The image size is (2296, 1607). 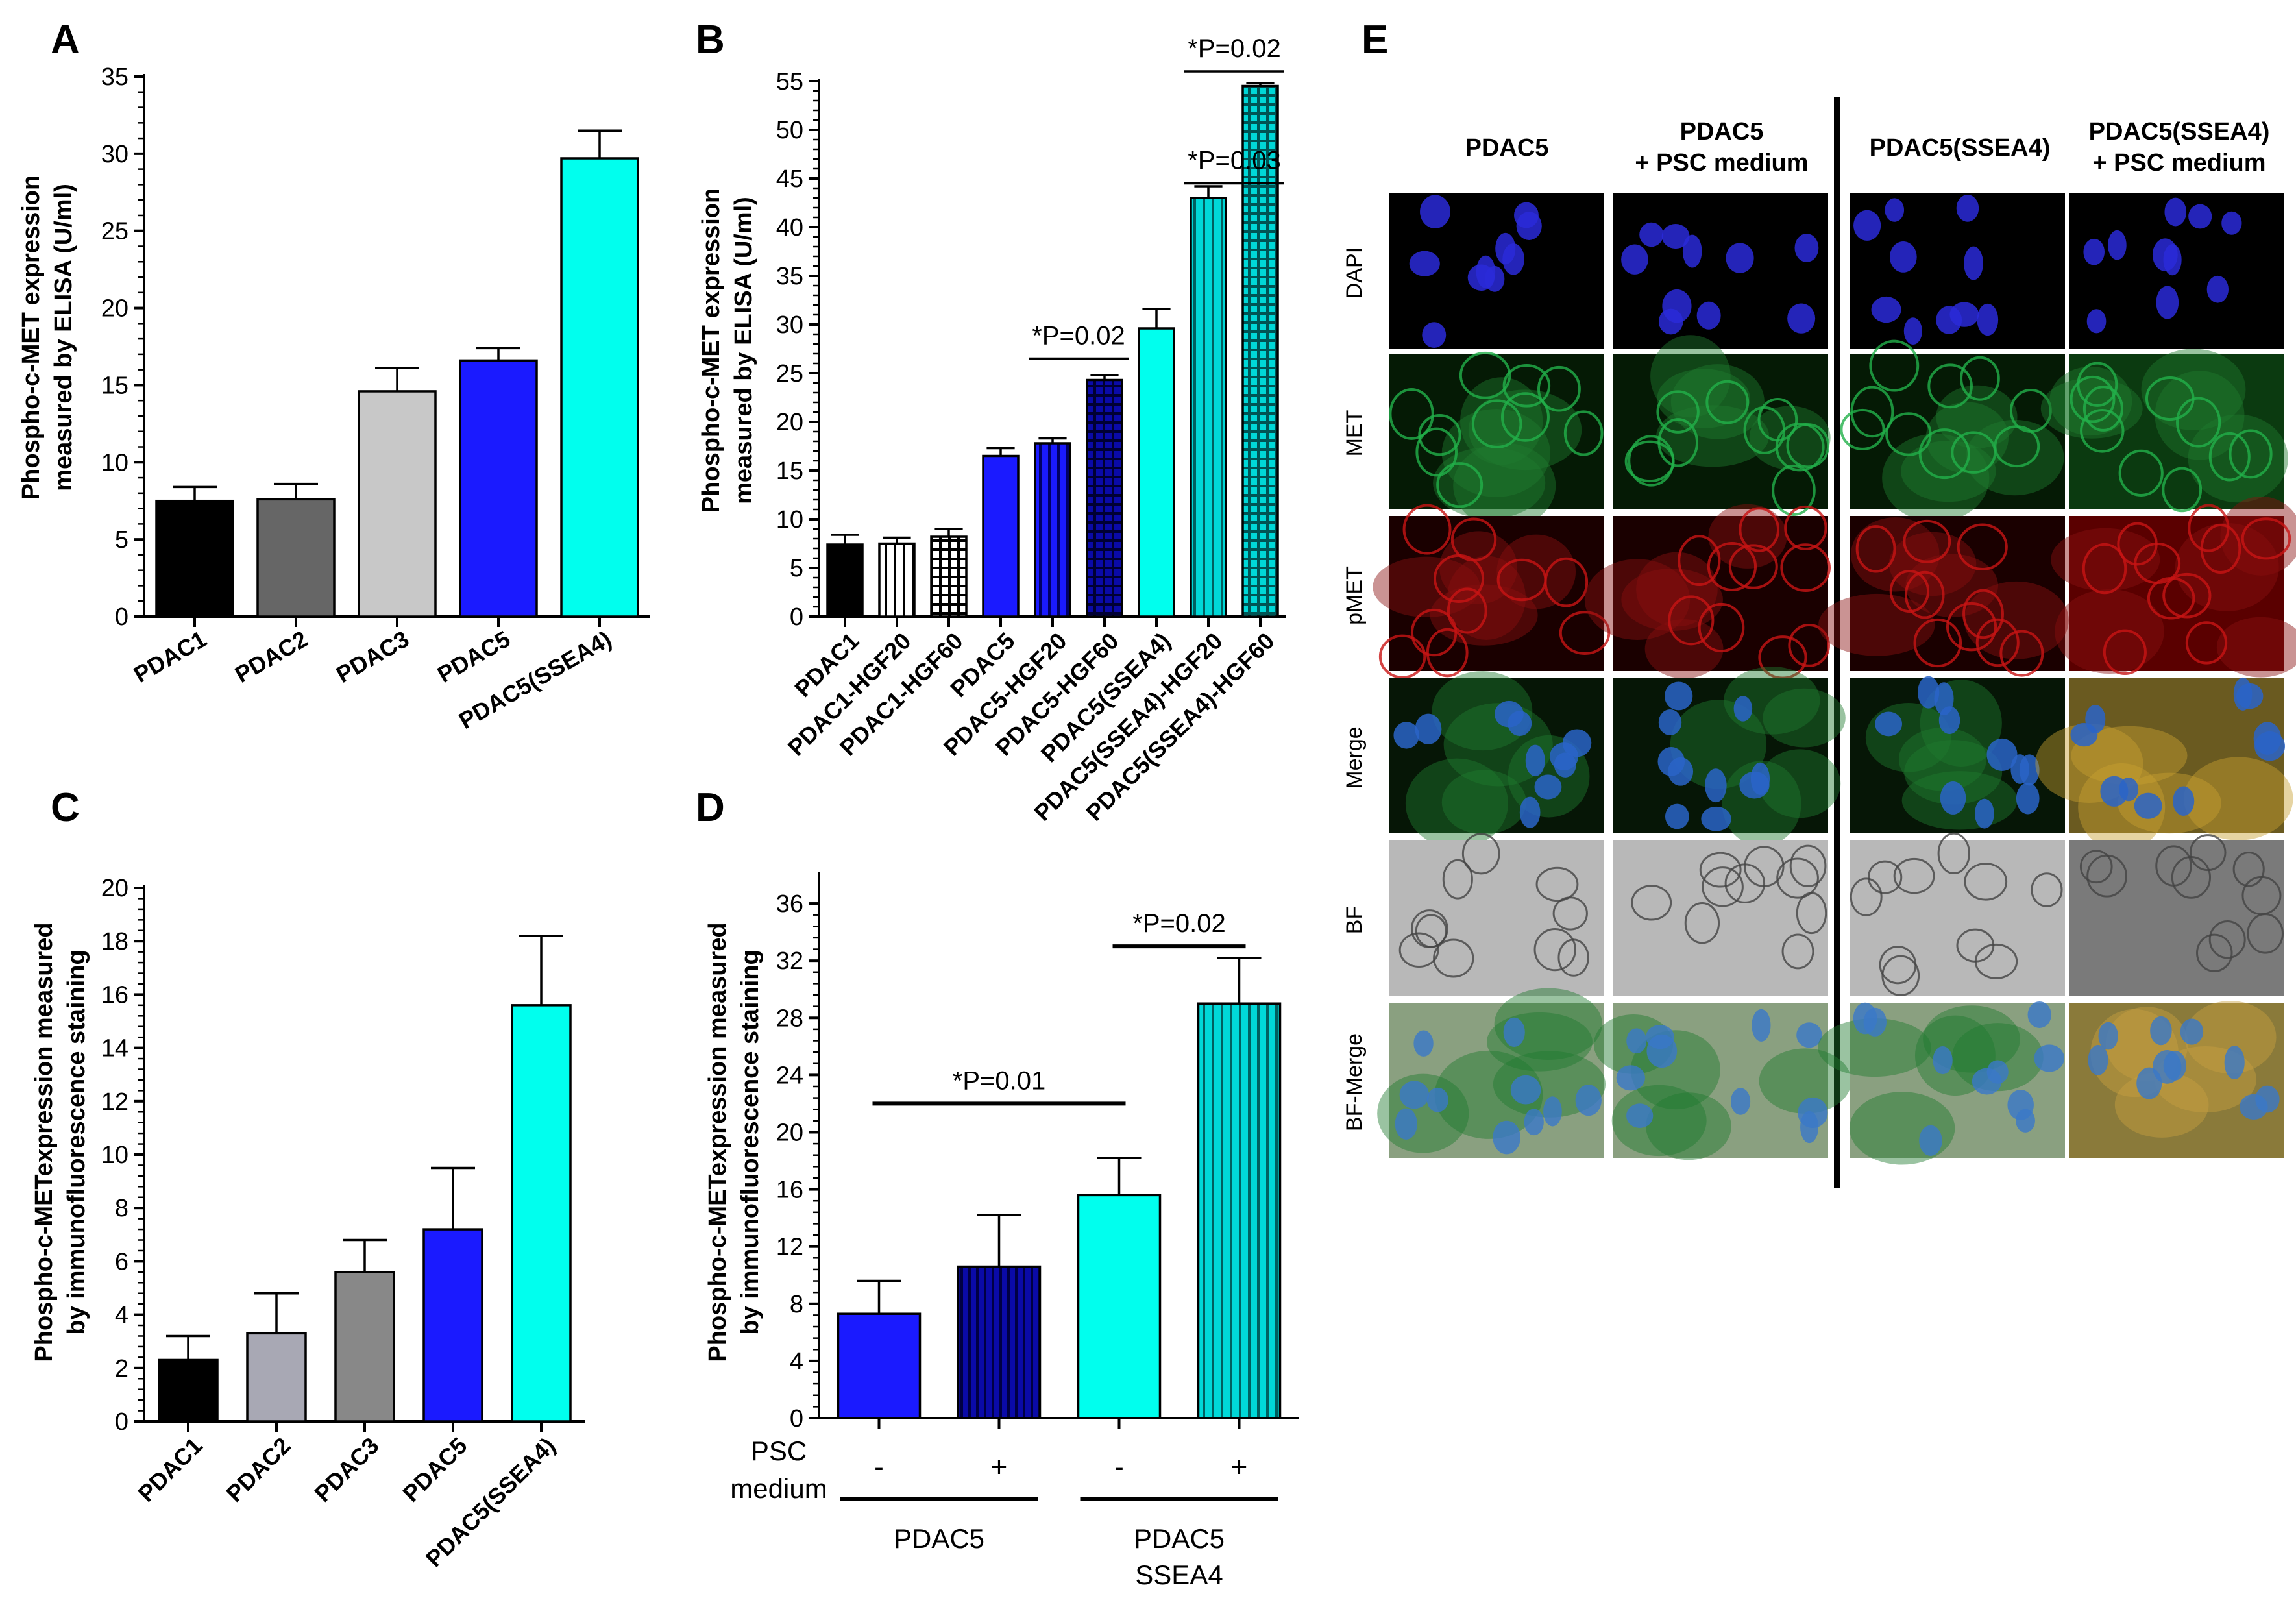 I want to click on y-tick-label: 10, so click(x=114, y=1155).